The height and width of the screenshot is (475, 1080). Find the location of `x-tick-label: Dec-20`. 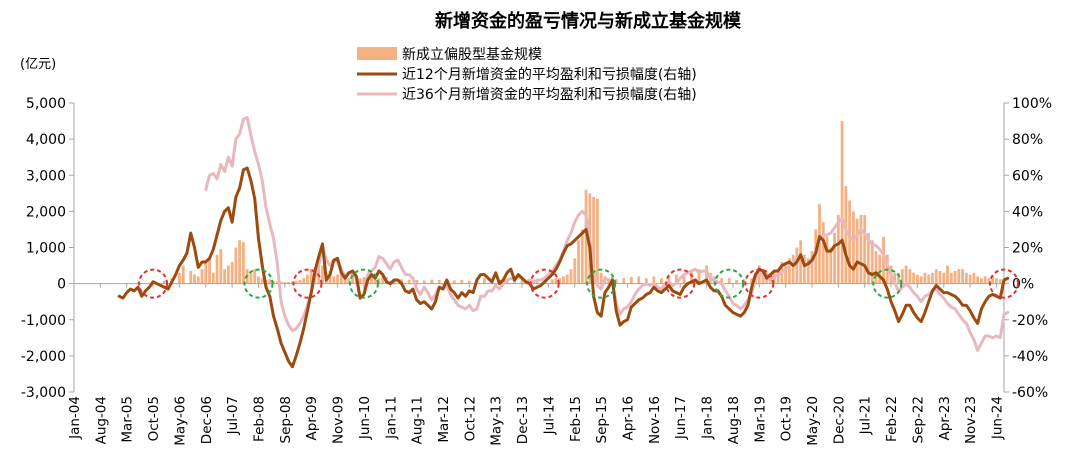

x-tick-label: Dec-20 is located at coordinates (839, 420).